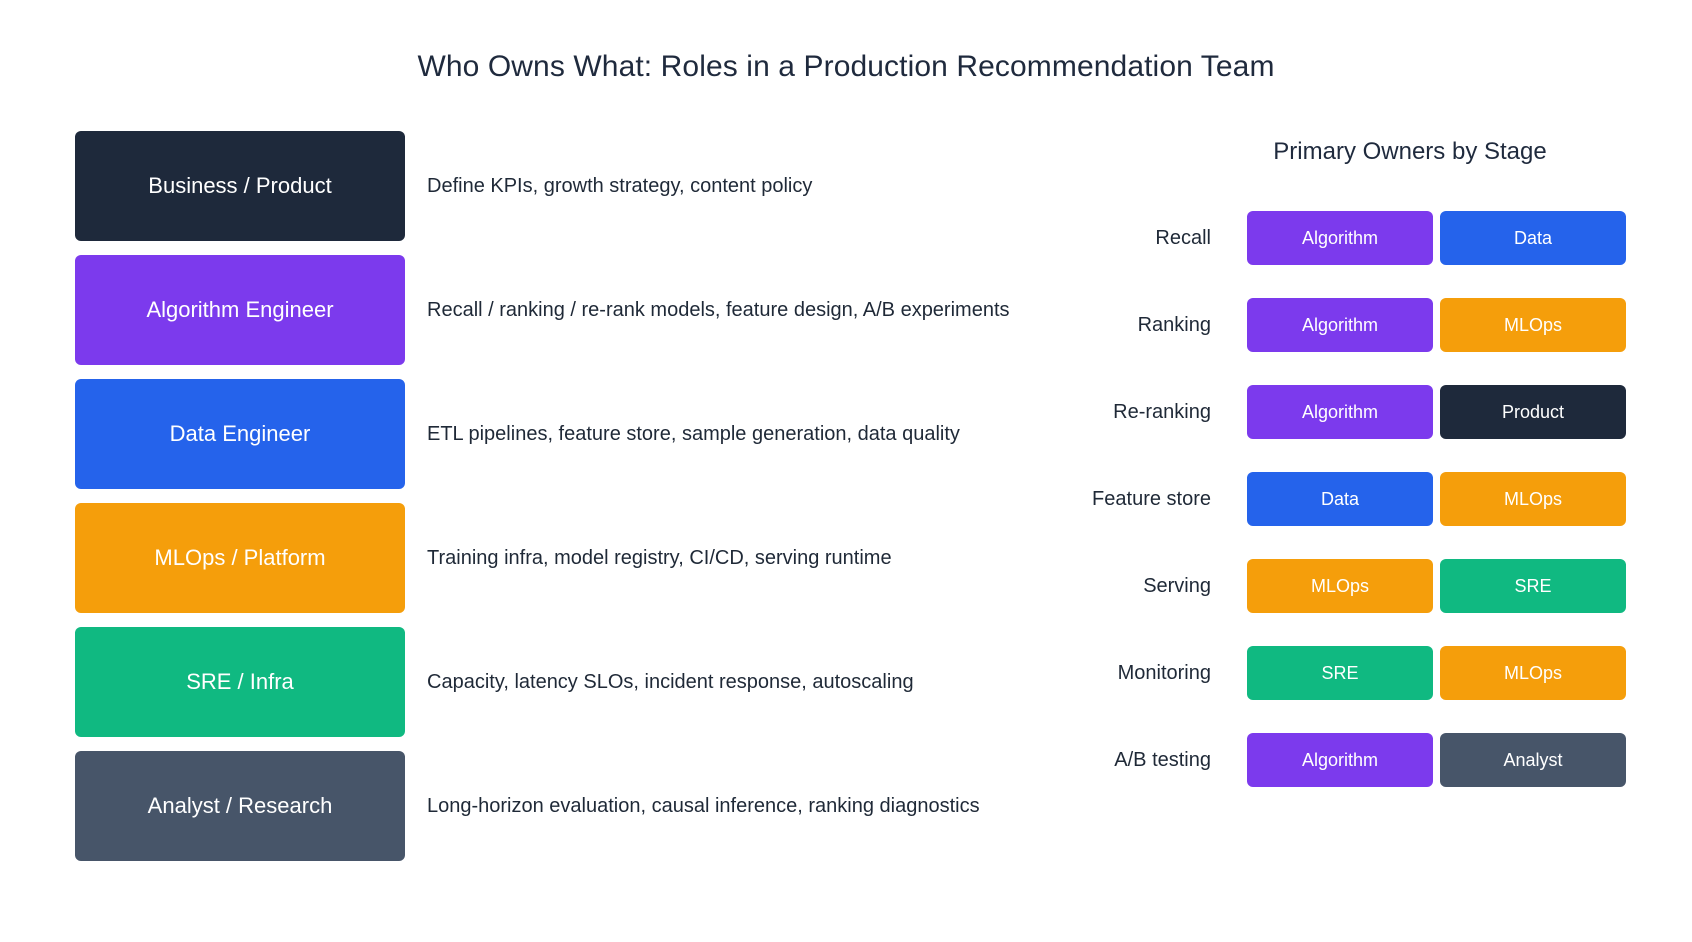 This screenshot has width=1692, height=942. I want to click on stage-label-re-ranking: Re-ranking, so click(1162, 411).